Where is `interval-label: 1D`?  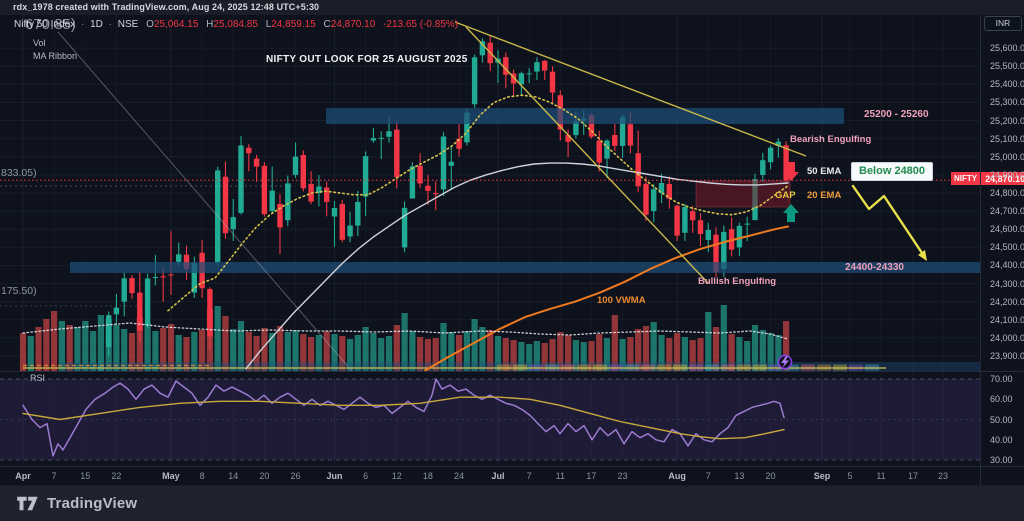 interval-label: 1D is located at coordinates (96, 24).